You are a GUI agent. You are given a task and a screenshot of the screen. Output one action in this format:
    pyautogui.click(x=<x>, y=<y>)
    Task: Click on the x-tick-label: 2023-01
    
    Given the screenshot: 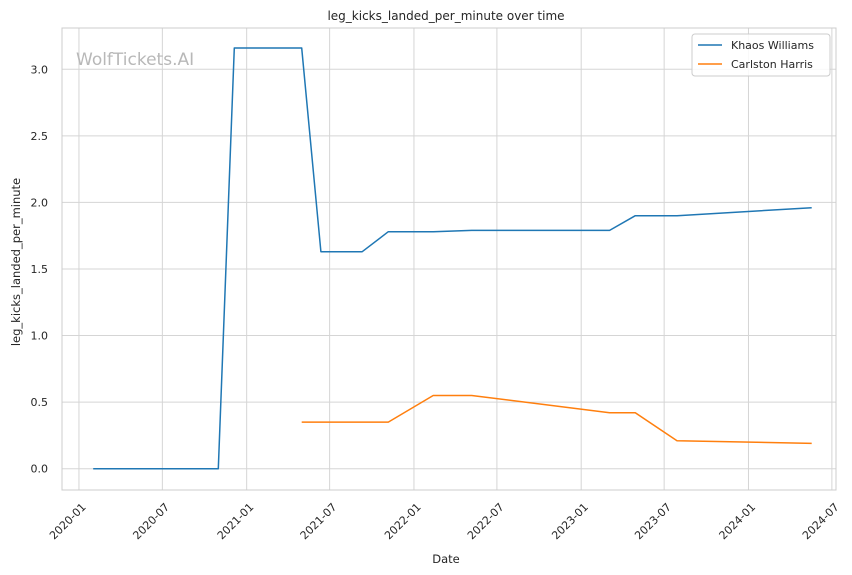 What is the action you would take?
    pyautogui.click(x=570, y=522)
    